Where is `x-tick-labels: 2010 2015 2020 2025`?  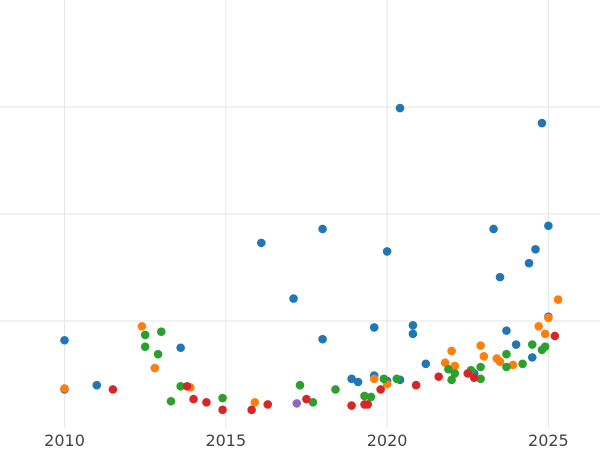 x-tick-labels: 2010 2015 2020 2025 is located at coordinates (306, 440).